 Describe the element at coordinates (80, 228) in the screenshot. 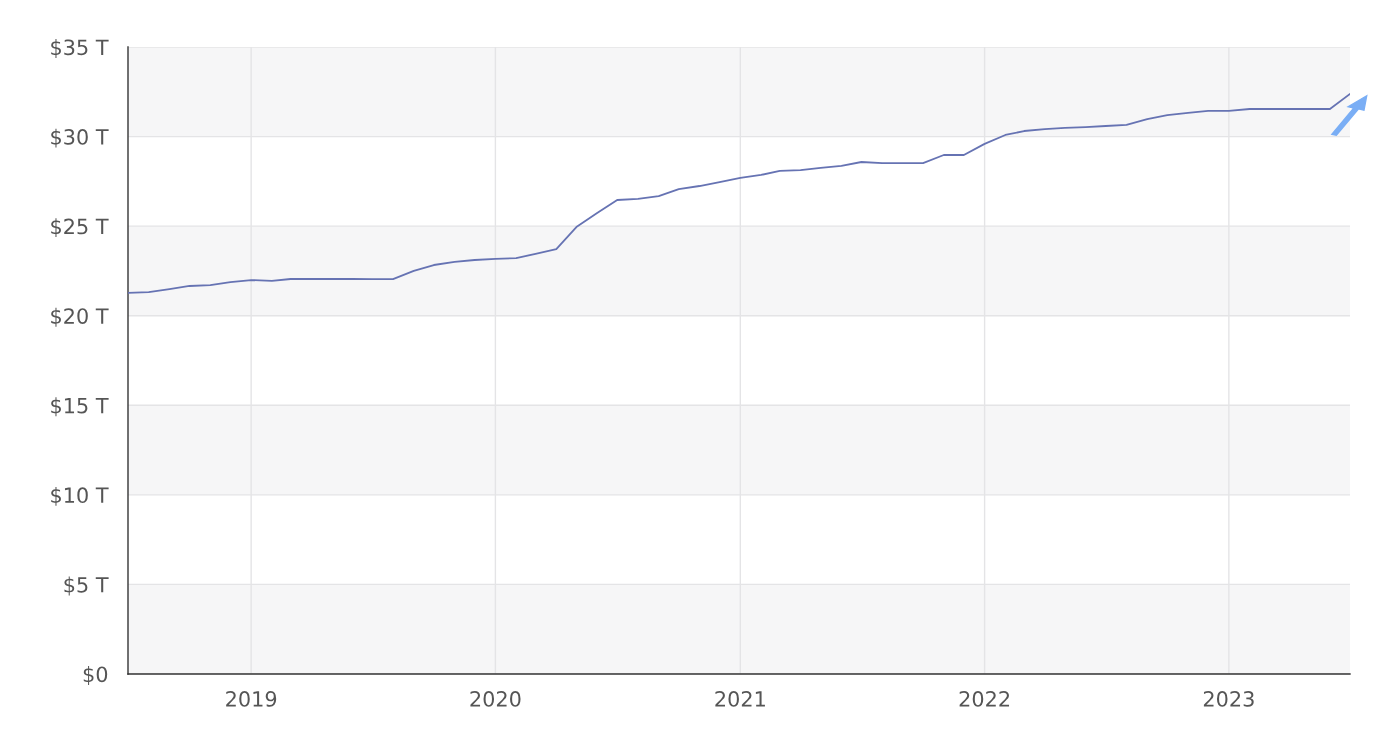

I see `y-tick-label: $25 T` at that location.